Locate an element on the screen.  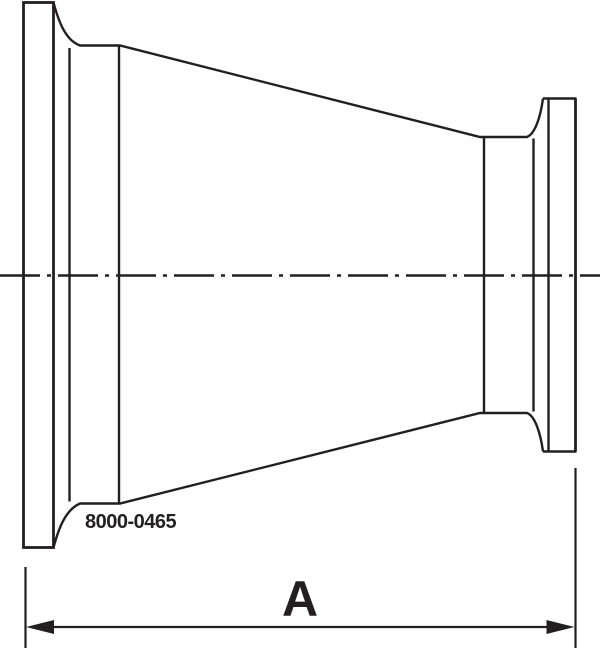
part-number-label: 8000-0465 is located at coordinates (131, 522).